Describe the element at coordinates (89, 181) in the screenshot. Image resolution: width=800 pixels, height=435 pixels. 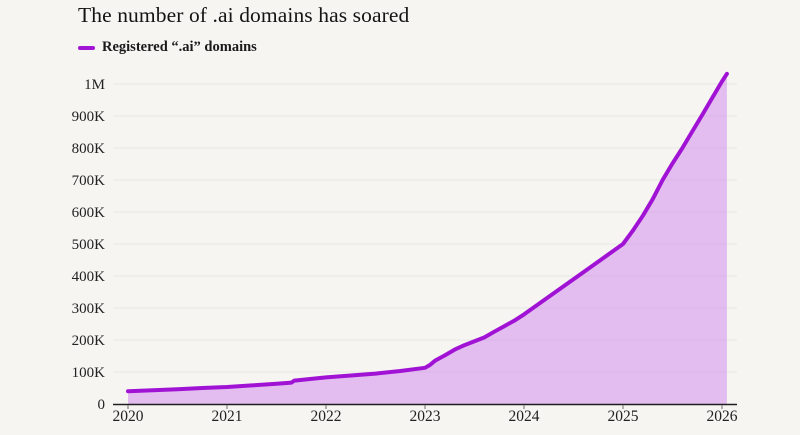
I see `y-axis-label: 700K` at that location.